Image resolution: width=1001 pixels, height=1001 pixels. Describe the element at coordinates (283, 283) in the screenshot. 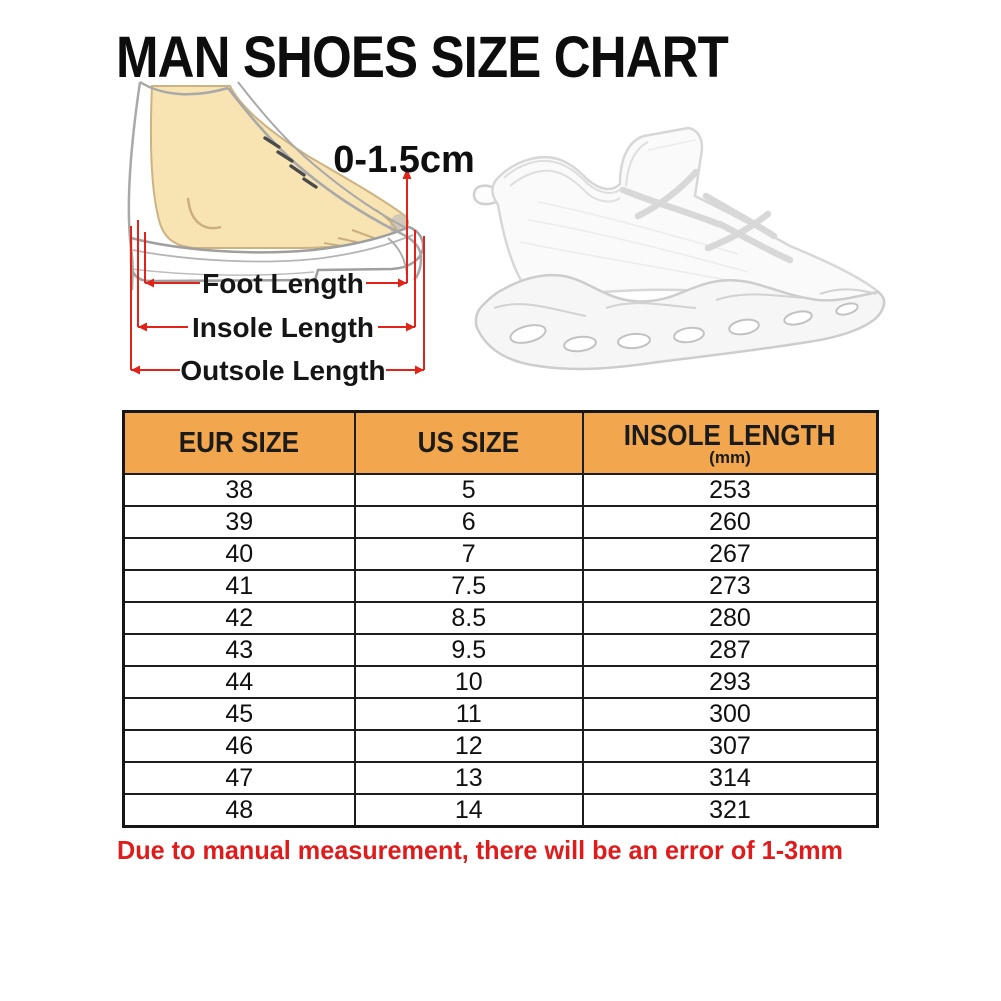

I see `foot-length-label: Foot Length` at that location.